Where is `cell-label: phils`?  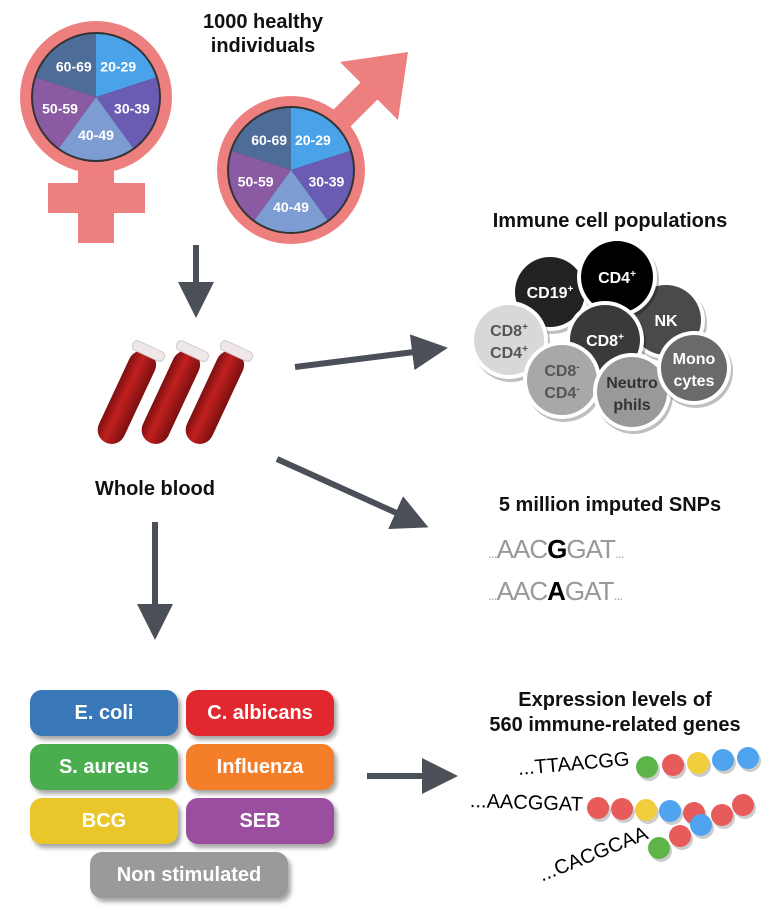 cell-label: phils is located at coordinates (631, 405).